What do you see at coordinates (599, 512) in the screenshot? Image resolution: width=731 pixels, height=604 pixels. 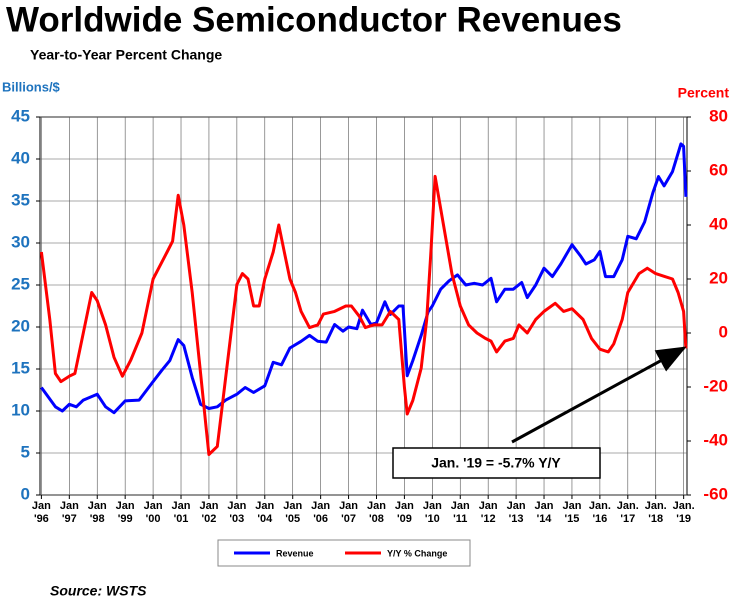 I see `x-tick-label: Jan. '16` at bounding box center [599, 512].